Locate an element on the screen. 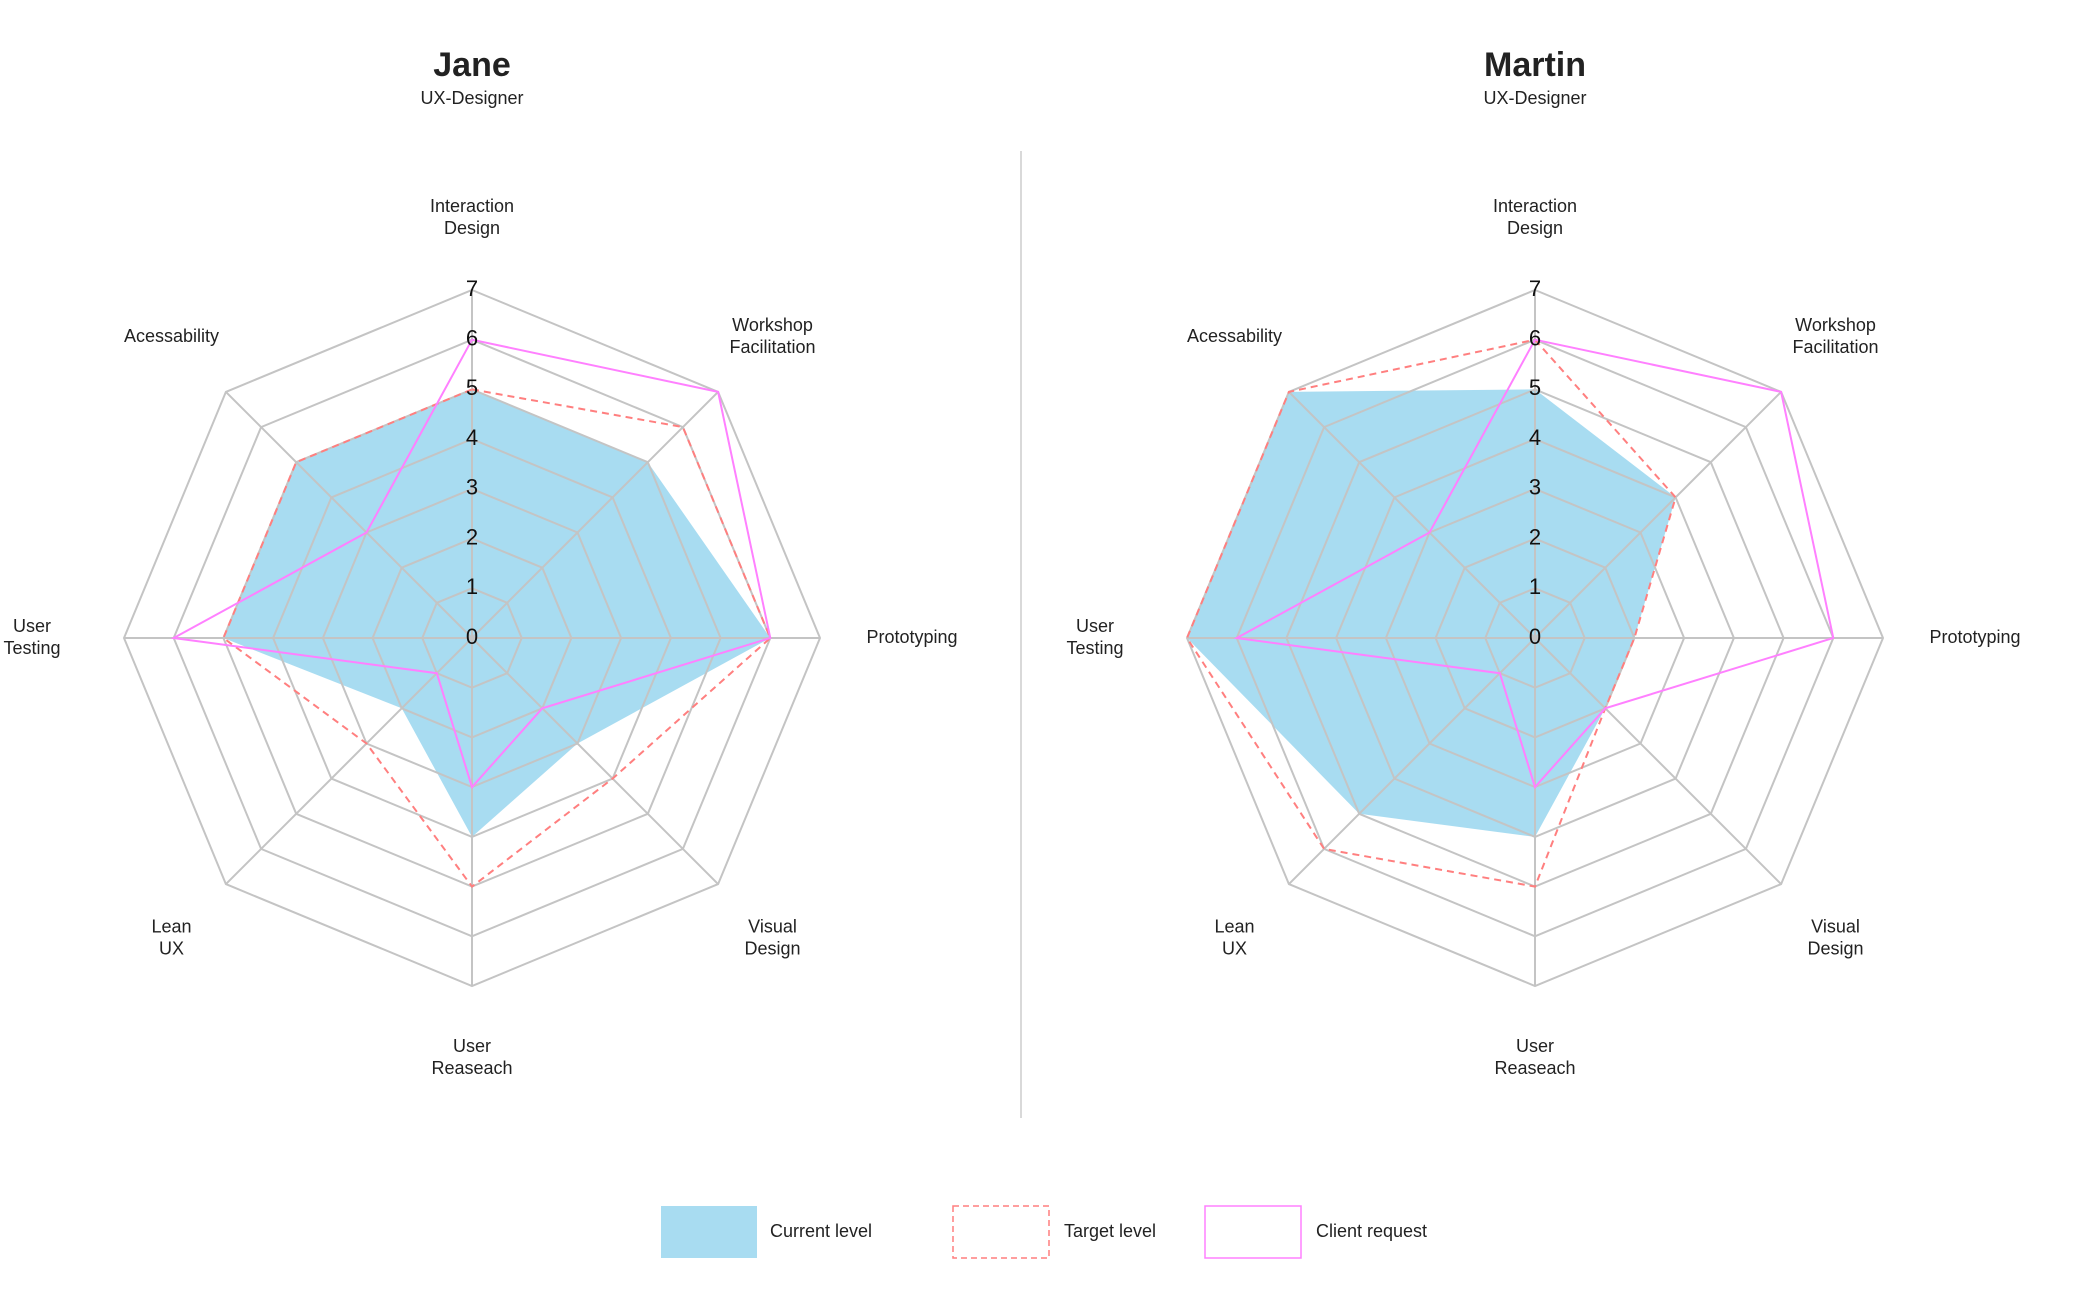  legend: Current level Target level Client request is located at coordinates (1044, 1232).